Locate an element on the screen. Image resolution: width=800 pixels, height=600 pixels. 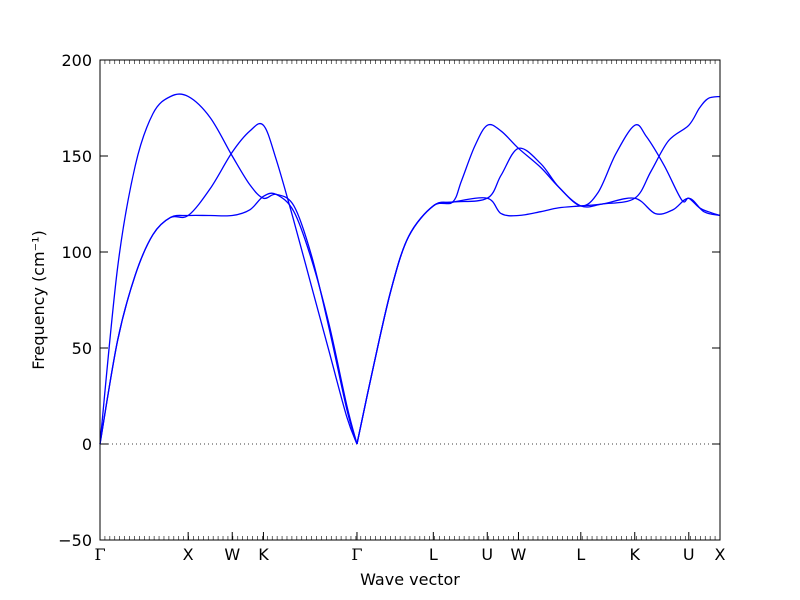
x-axis-label: Wave vector is located at coordinates (410, 579).